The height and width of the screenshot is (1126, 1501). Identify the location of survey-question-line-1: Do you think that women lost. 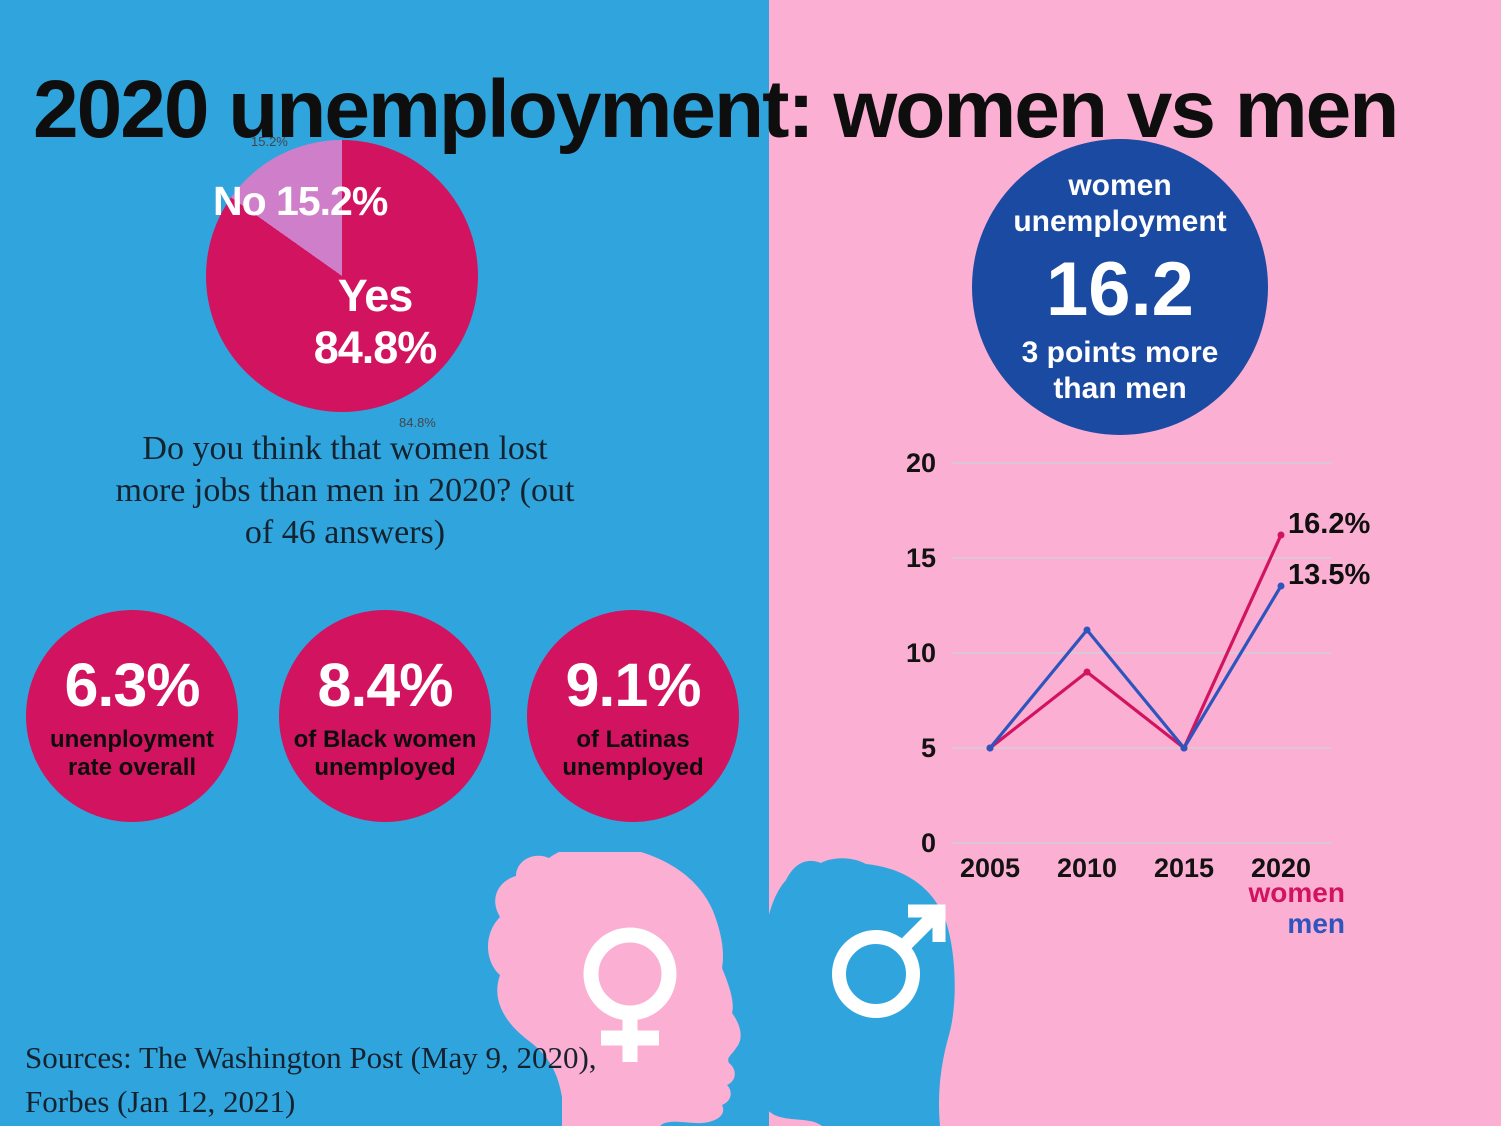
(345, 448).